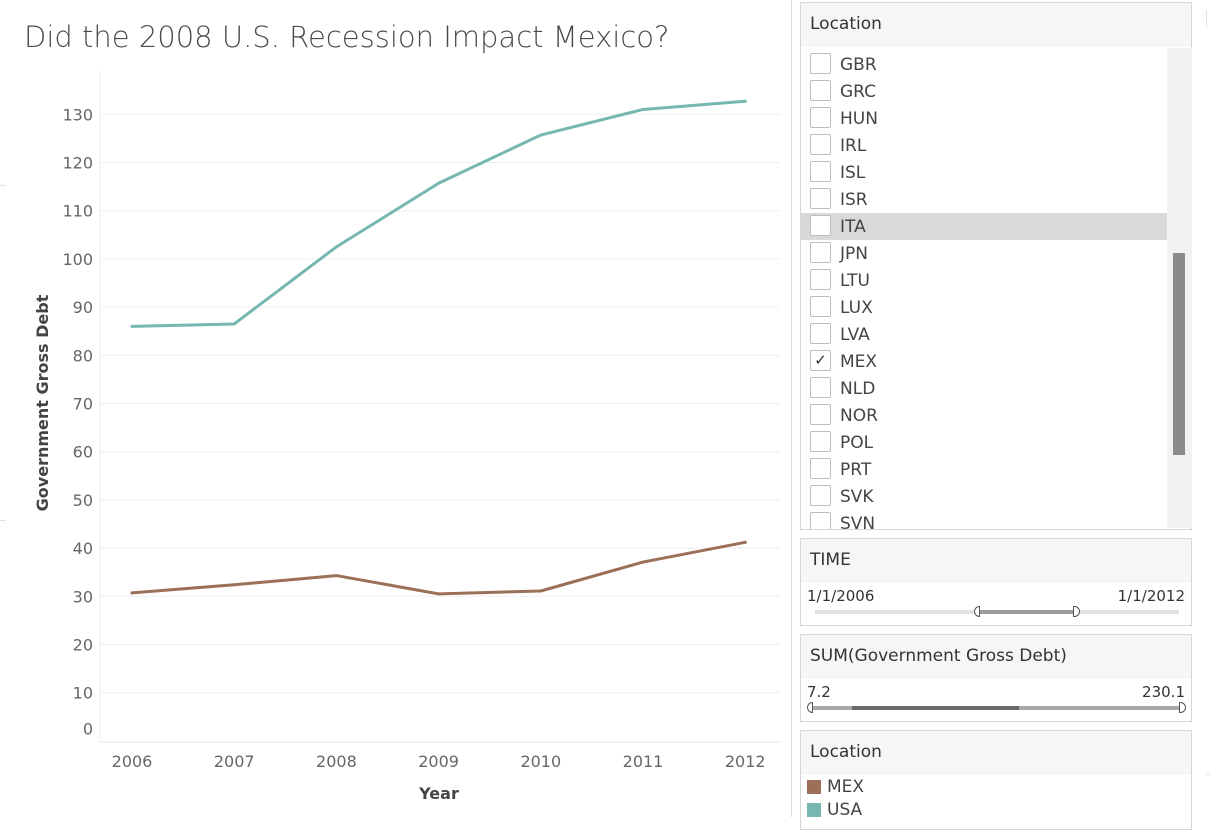 This screenshot has height=830, width=1210. What do you see at coordinates (820, 360) in the screenshot?
I see `checkbox: ✓` at bounding box center [820, 360].